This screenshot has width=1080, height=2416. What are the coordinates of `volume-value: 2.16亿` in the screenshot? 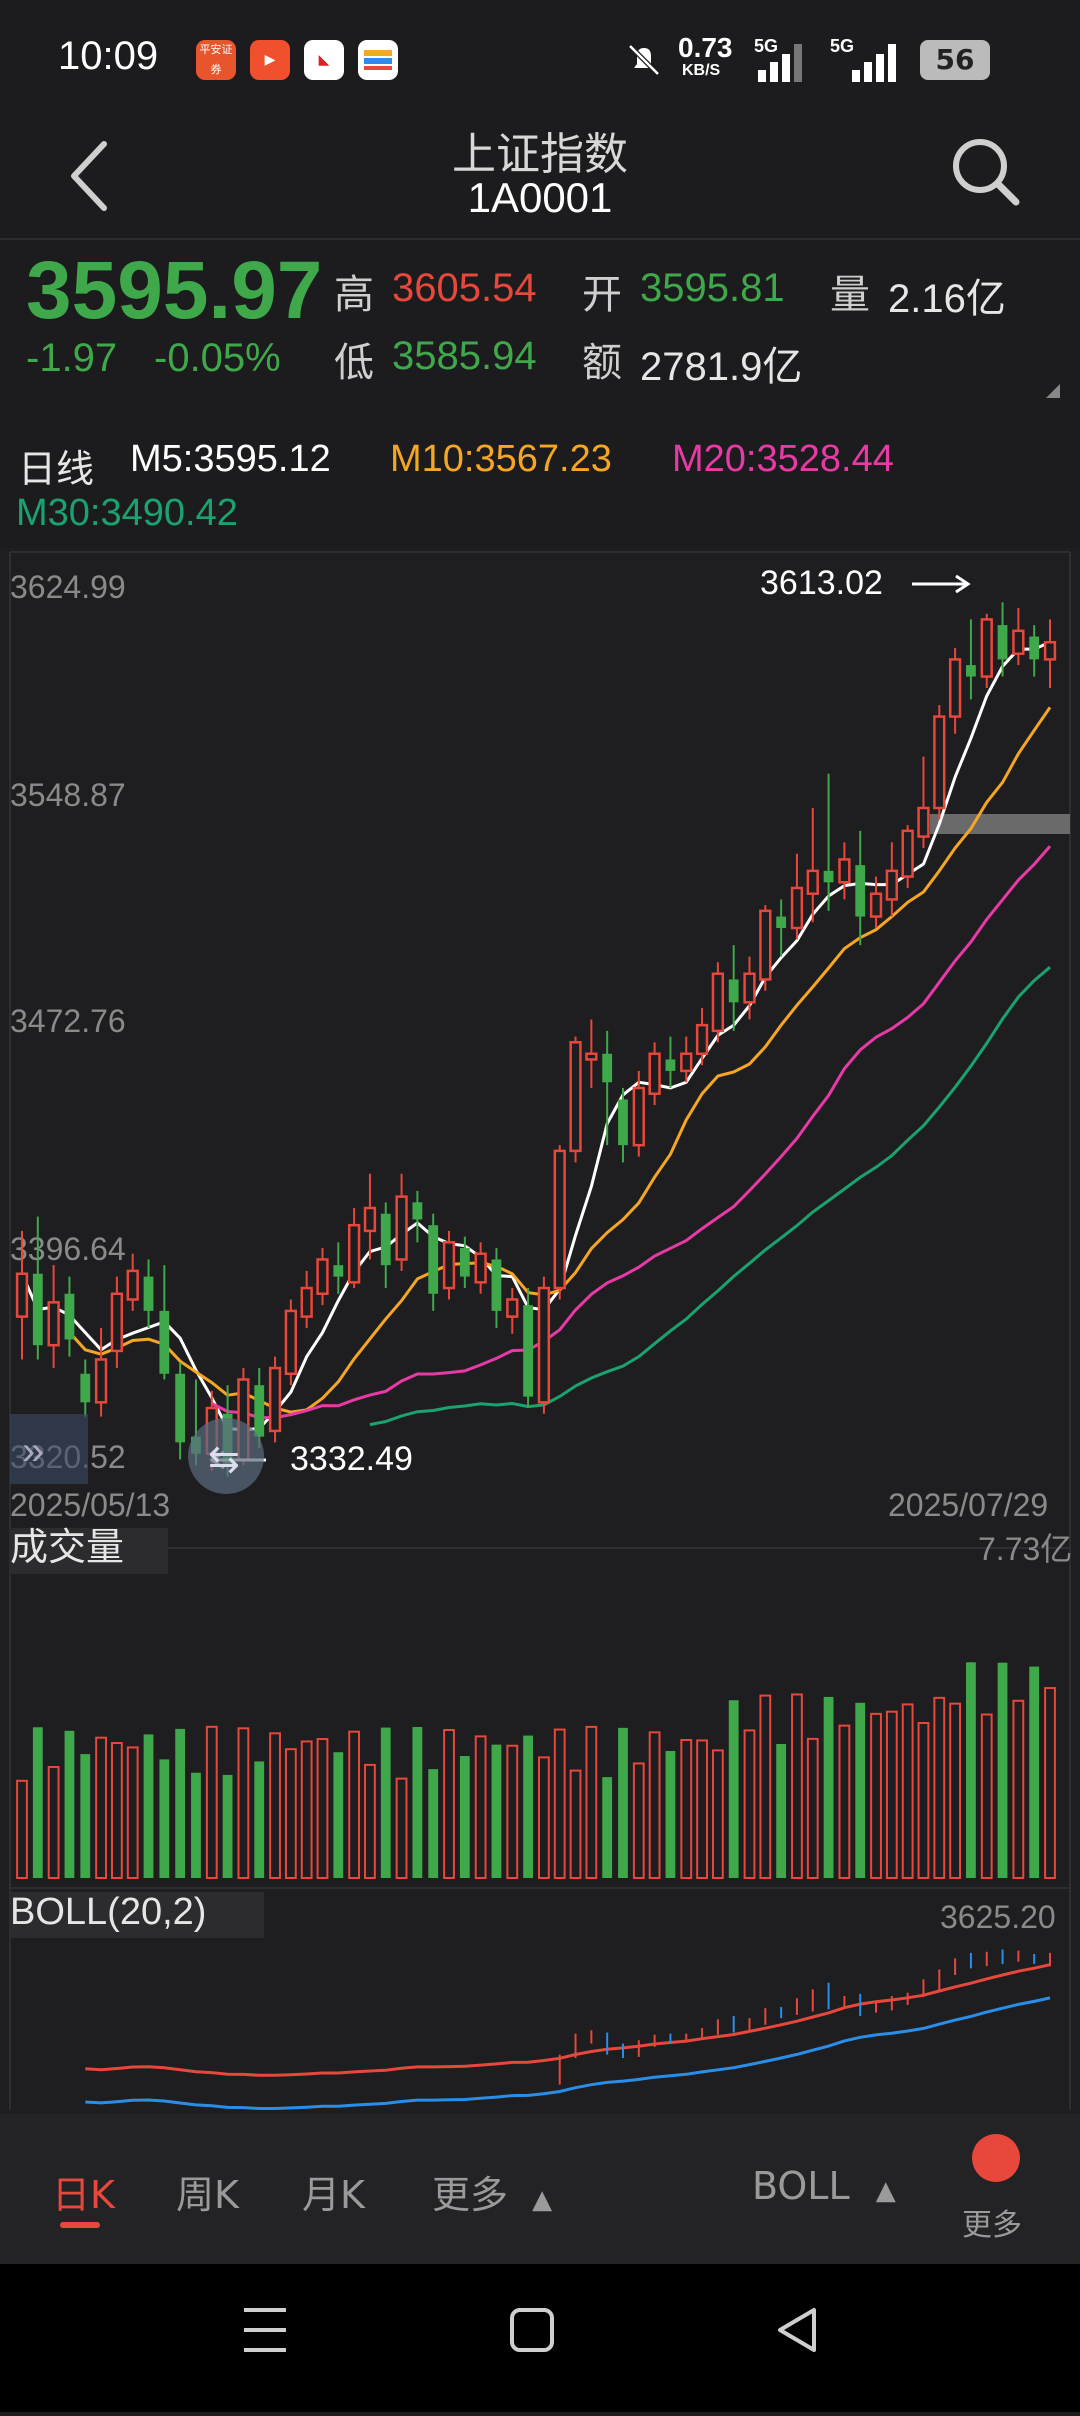 It's located at (947, 299).